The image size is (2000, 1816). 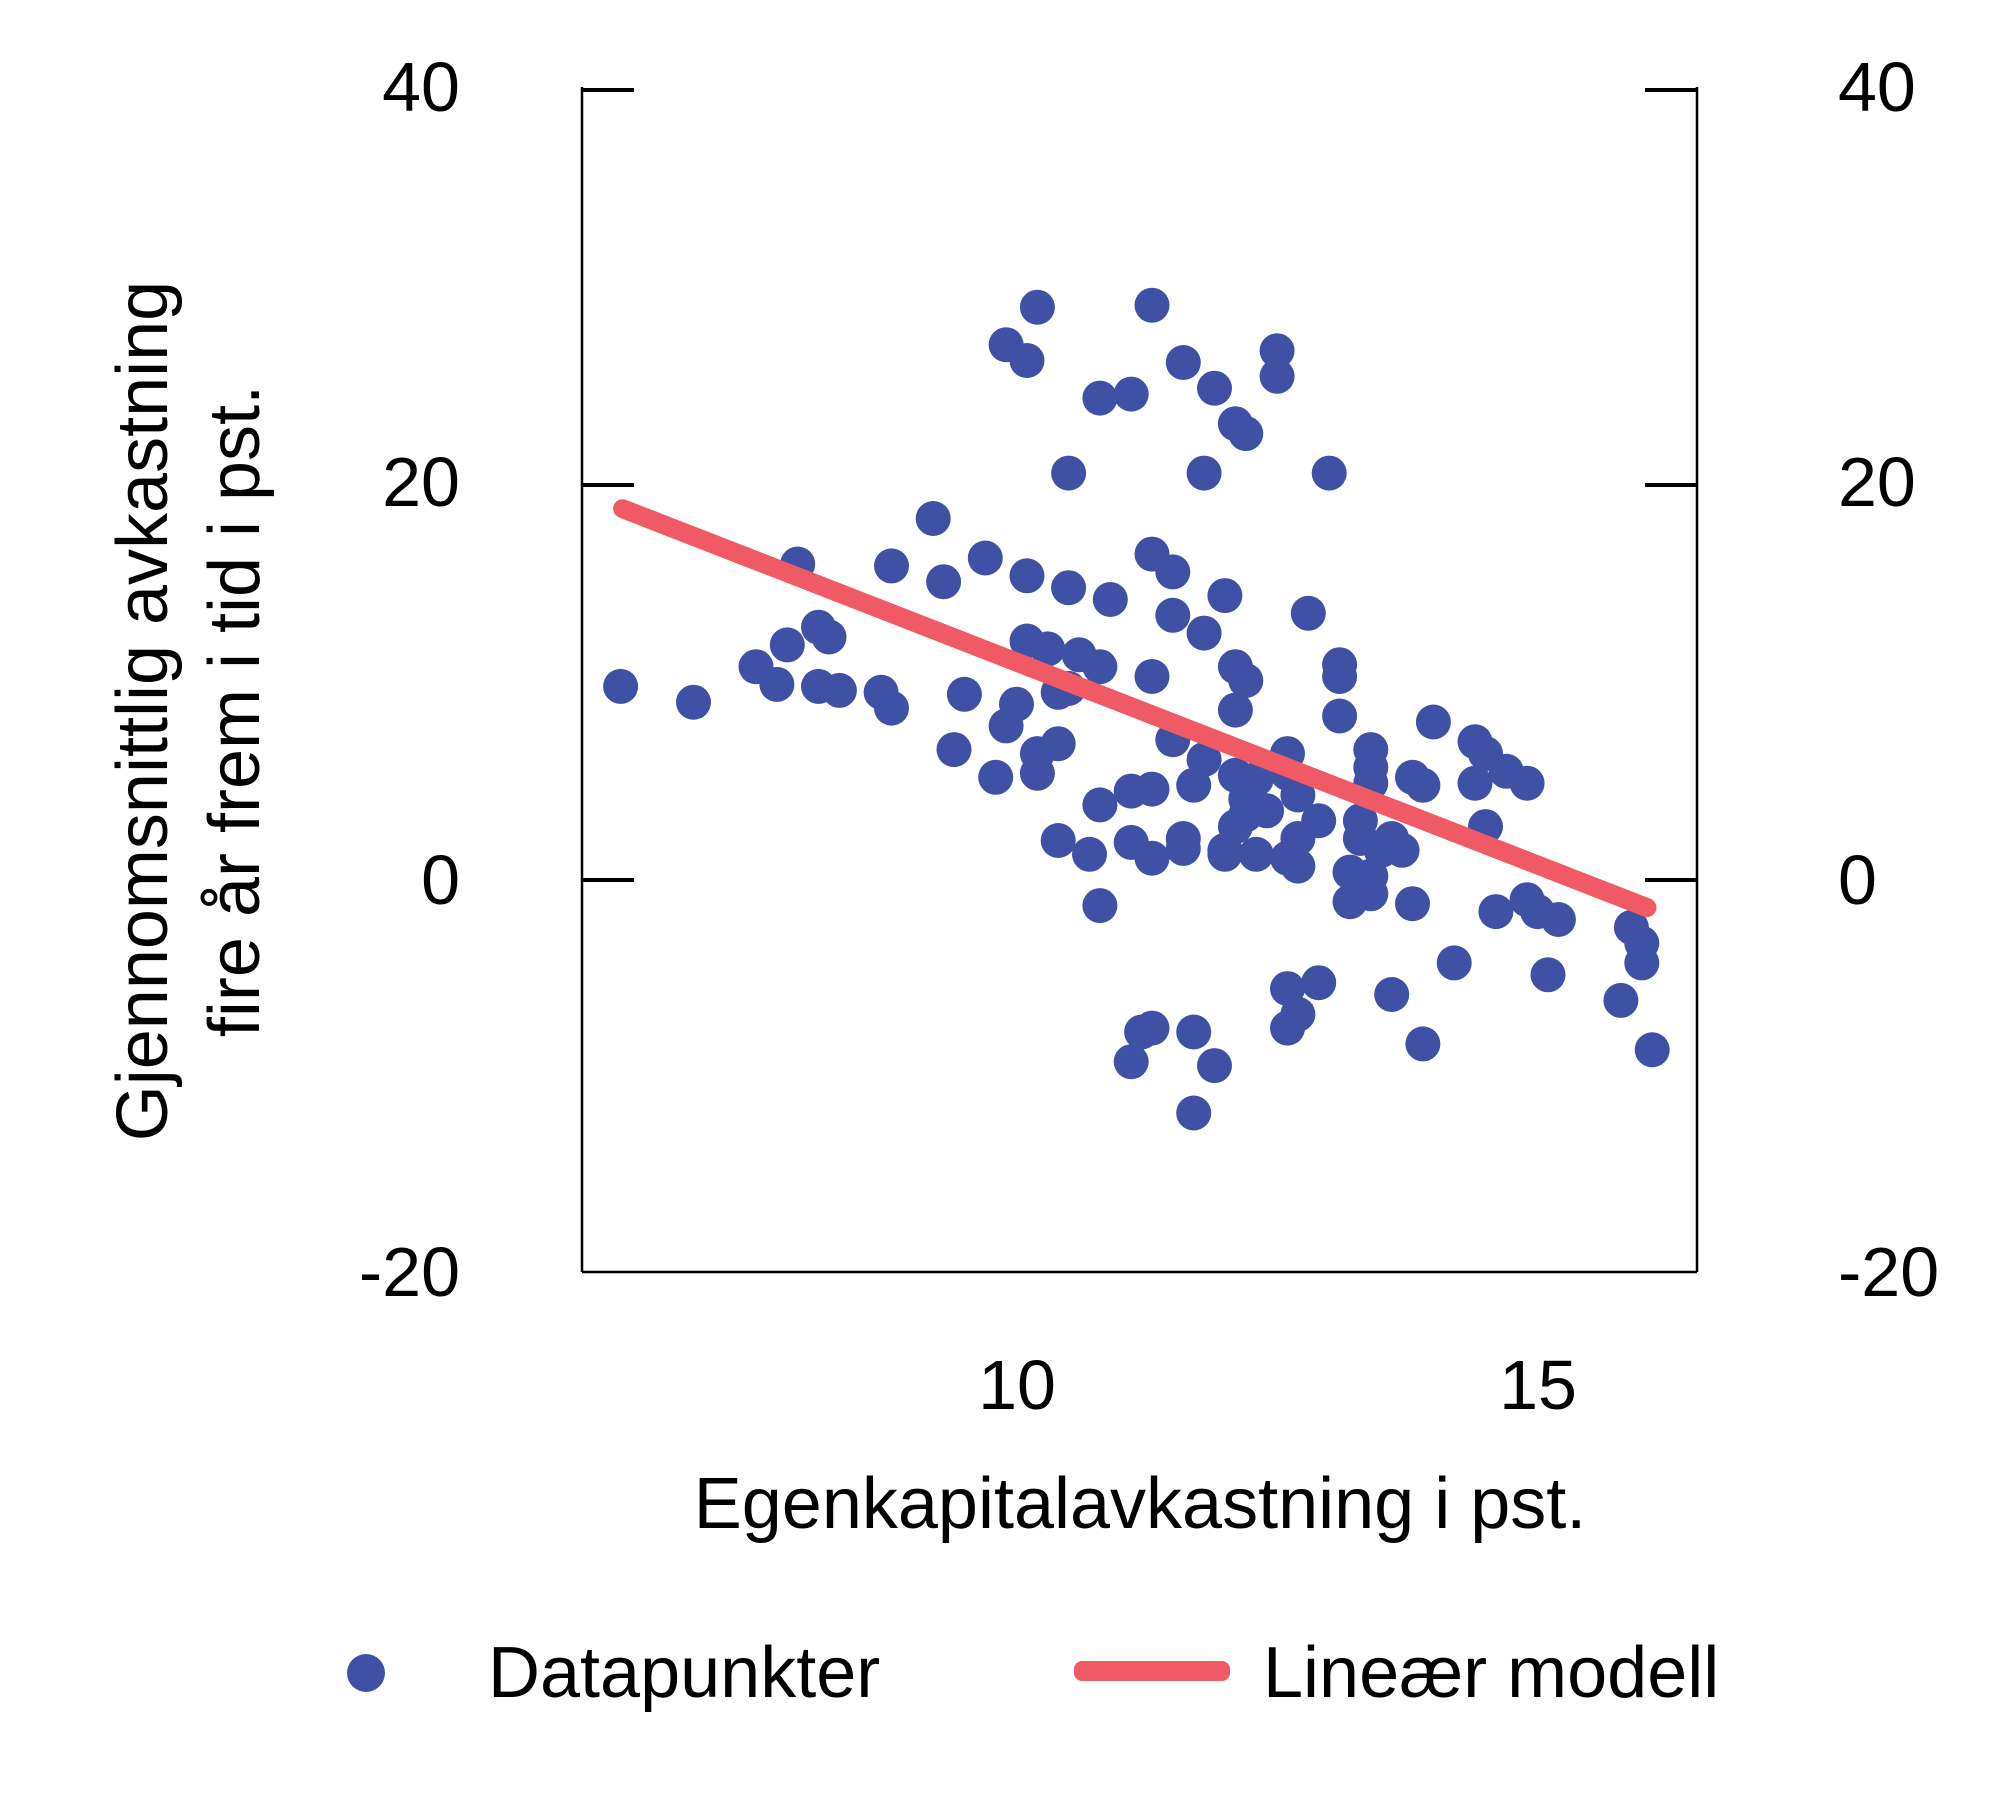 I want to click on y-tick-label-right-0: 0, so click(x=1857, y=880).